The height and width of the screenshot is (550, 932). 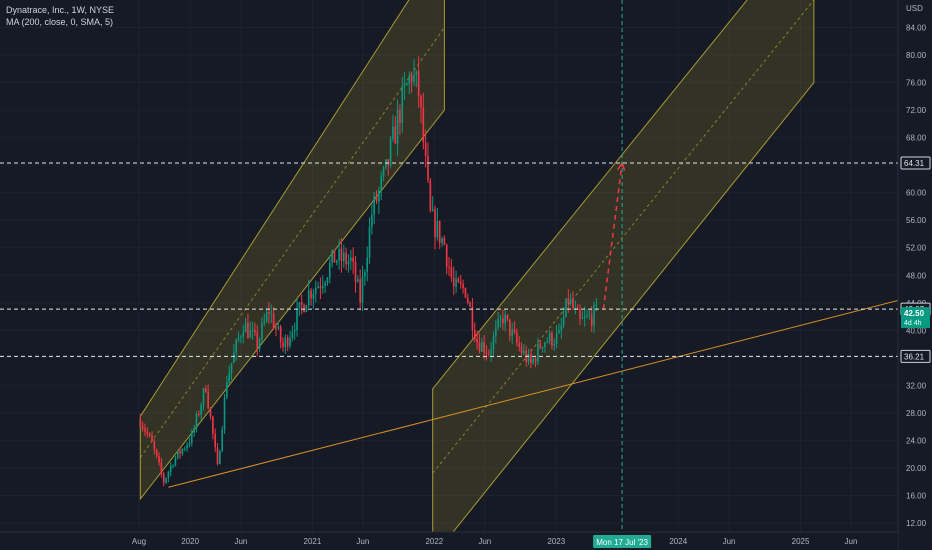 What do you see at coordinates (916, 248) in the screenshot?
I see `y-tick-label: 52.00` at bounding box center [916, 248].